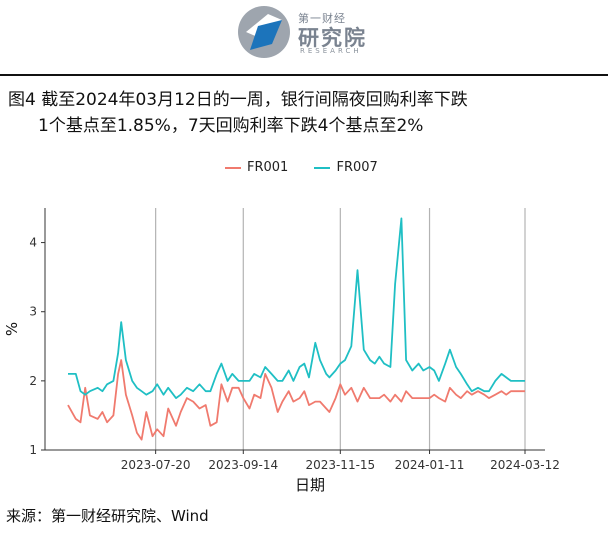  Describe the element at coordinates (525, 465) in the screenshot. I see `x-tick-label: 2024-03-12` at that location.